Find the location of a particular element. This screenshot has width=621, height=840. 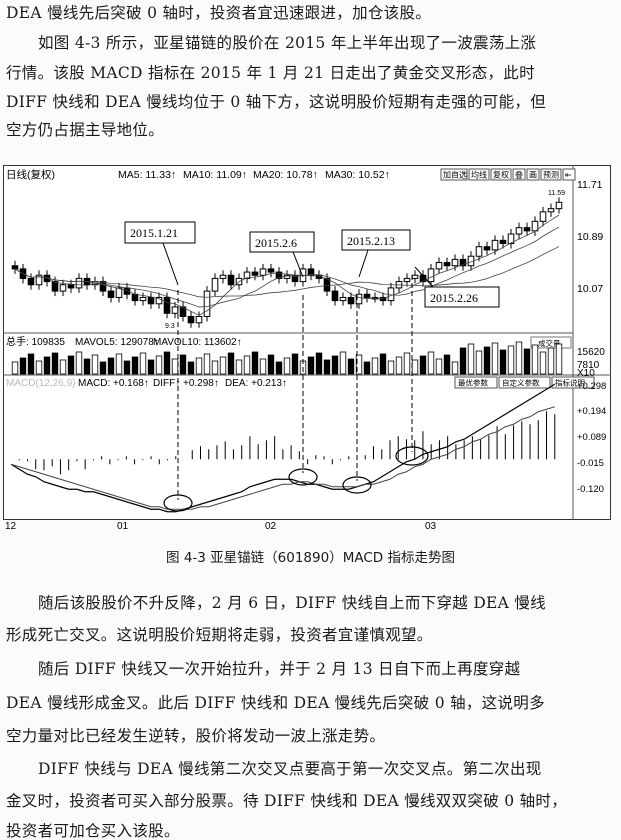

volume-select-label: 成交量 is located at coordinates (549, 343).